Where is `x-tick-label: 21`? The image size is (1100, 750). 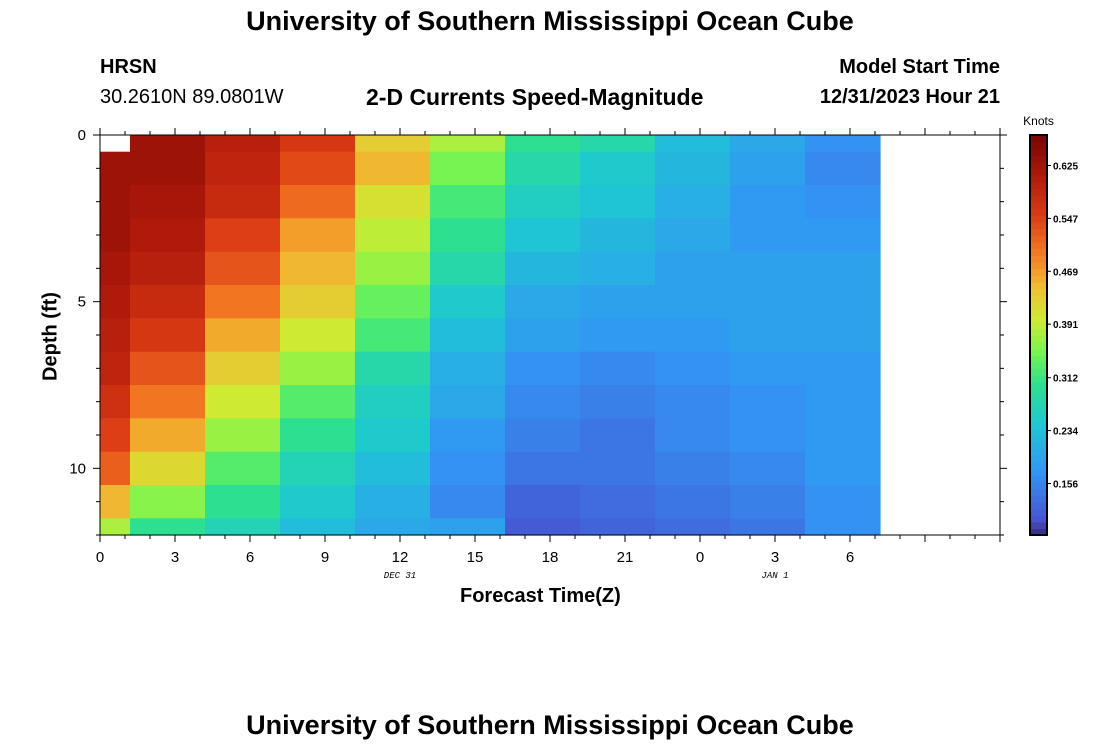
x-tick-label: 21 is located at coordinates (625, 557).